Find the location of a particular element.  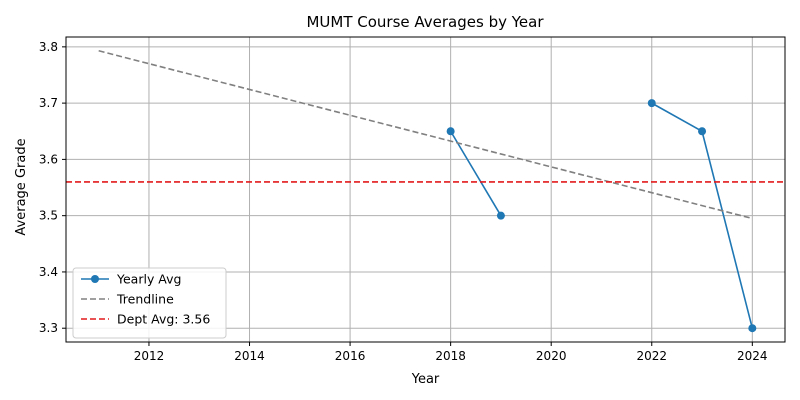

legend-label-1: Trendline is located at coordinates (145, 299).